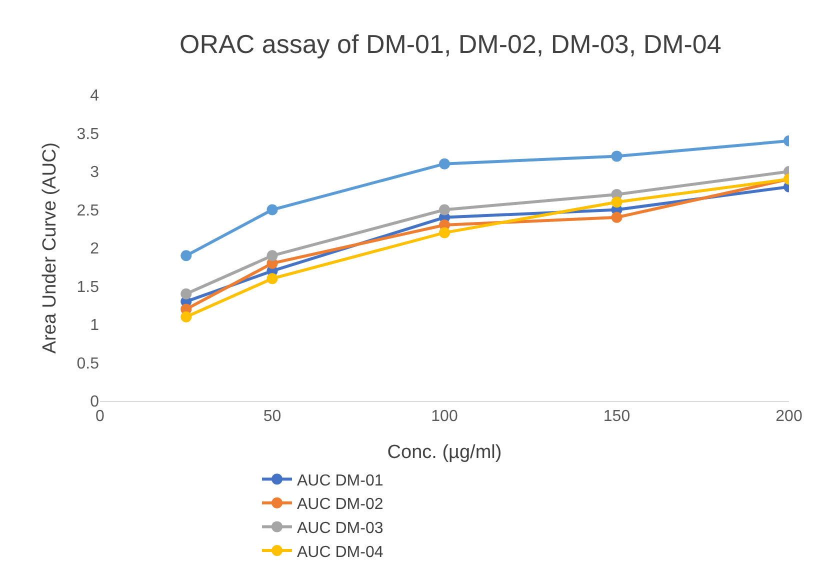  What do you see at coordinates (95, 96) in the screenshot?
I see `y-tick-label: 4` at bounding box center [95, 96].